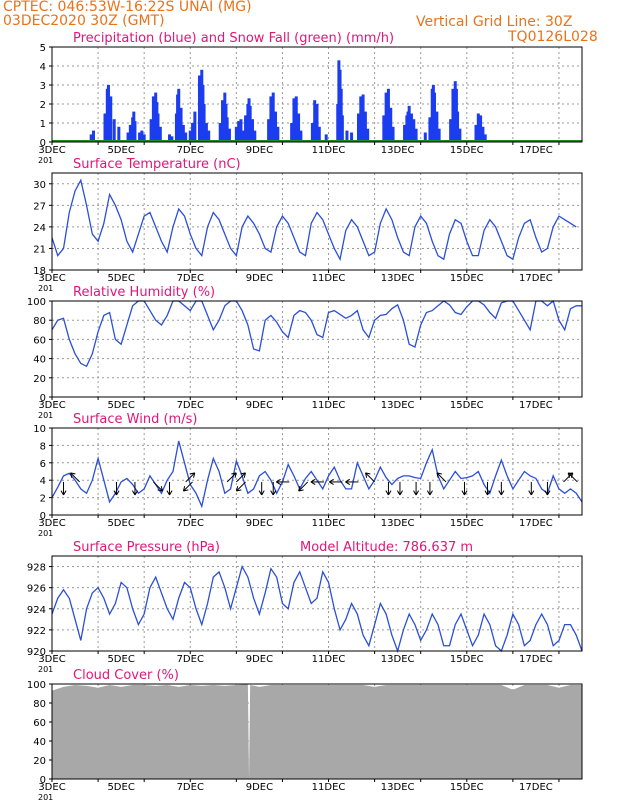  What do you see at coordinates (39, 360) in the screenshot?
I see `y-tick-label: 40` at bounding box center [39, 360].